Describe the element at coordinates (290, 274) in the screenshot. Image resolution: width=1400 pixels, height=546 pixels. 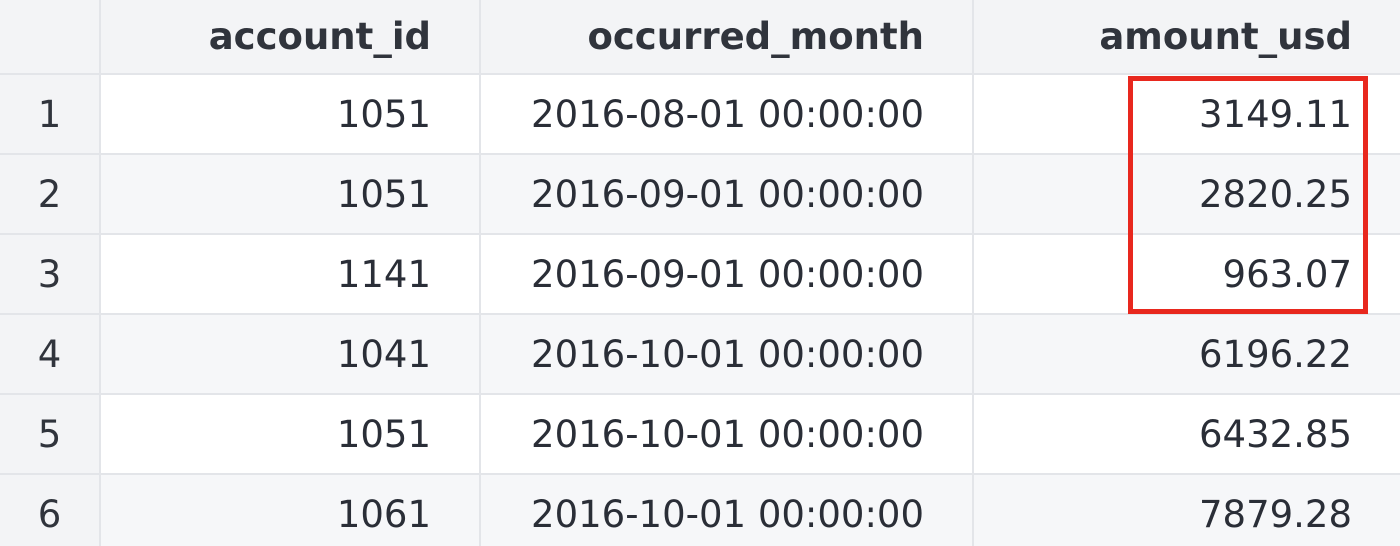
I see `cell-account-id: 1141` at that location.